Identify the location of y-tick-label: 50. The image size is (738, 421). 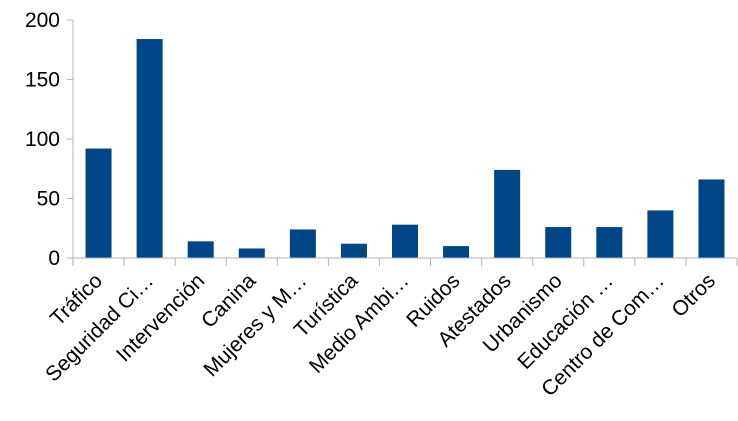
(48, 199).